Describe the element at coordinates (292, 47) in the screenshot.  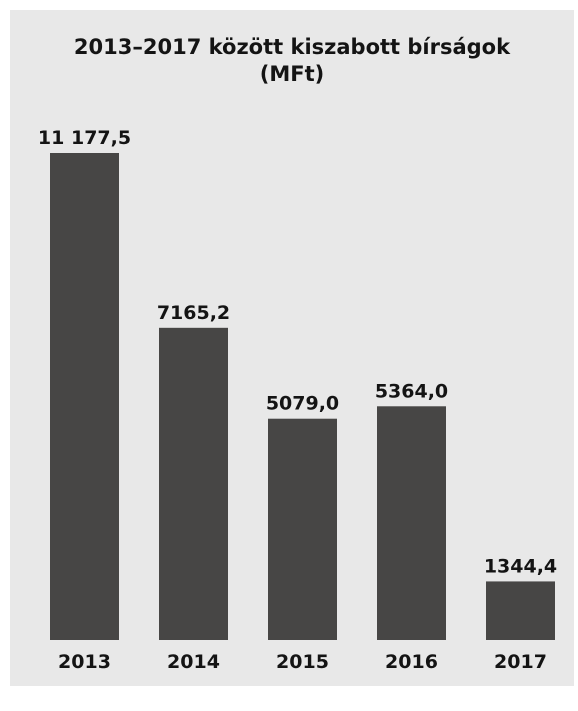
I see `chart-title-line-1: 2013–2017 között kiszabott bírságok` at that location.